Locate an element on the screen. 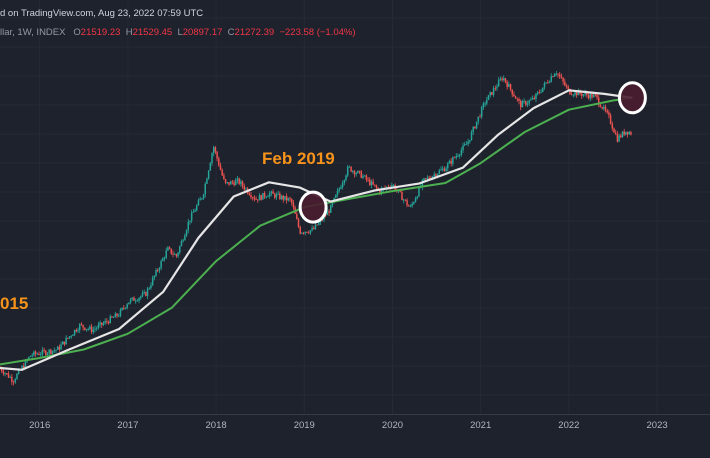 Image resolution: width=710 pixels, height=458 pixels. x-axis: 2016 2017 2018 2019 2020 2021 2022 2023 is located at coordinates (355, 436).